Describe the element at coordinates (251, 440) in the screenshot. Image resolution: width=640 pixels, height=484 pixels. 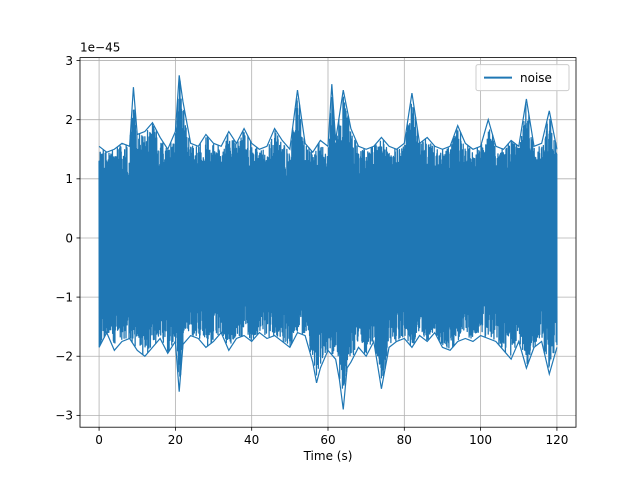
I see `x-tick-label-2: 40` at that location.